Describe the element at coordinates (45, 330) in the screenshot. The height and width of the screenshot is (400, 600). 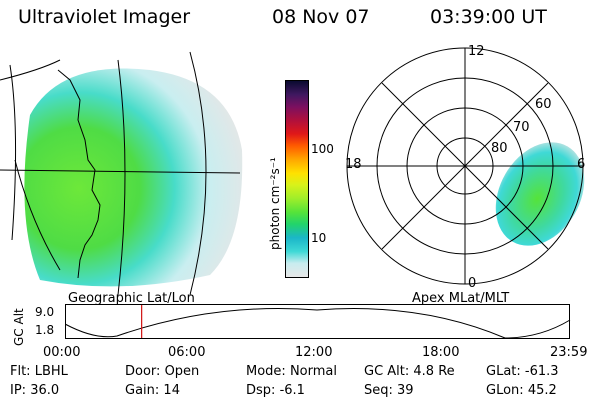
I see `altitude-tick-low: 1.8` at that location.